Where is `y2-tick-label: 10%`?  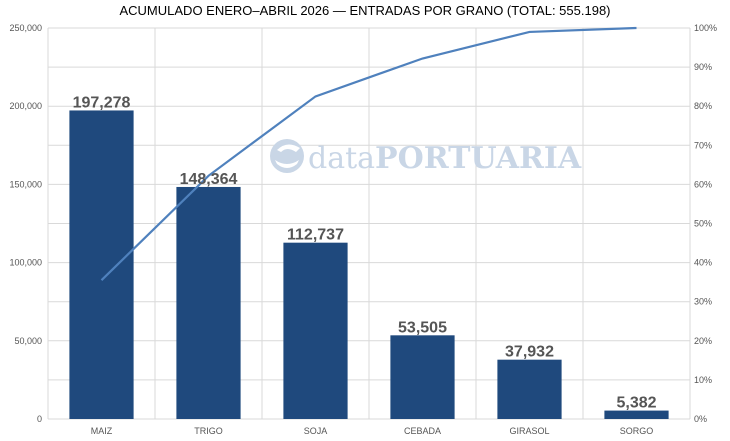 y2-tick-label: 10% is located at coordinates (703, 380).